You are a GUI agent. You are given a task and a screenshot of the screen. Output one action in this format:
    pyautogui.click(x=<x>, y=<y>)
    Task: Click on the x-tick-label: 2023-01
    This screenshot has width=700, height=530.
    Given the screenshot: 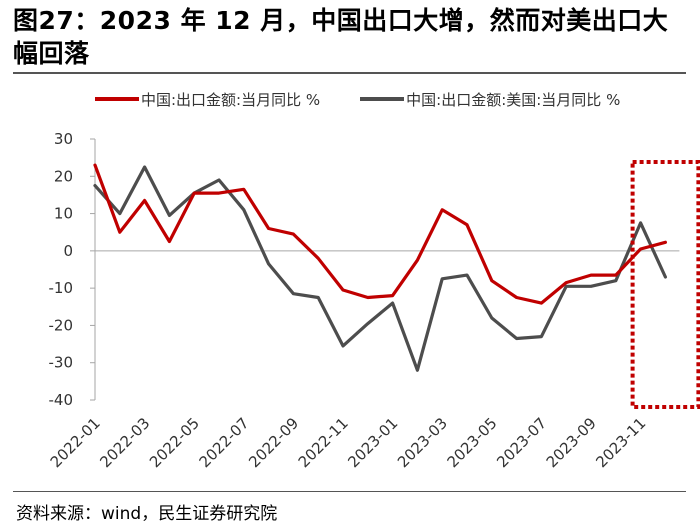 What is the action you would take?
    pyautogui.click(x=372, y=442)
    